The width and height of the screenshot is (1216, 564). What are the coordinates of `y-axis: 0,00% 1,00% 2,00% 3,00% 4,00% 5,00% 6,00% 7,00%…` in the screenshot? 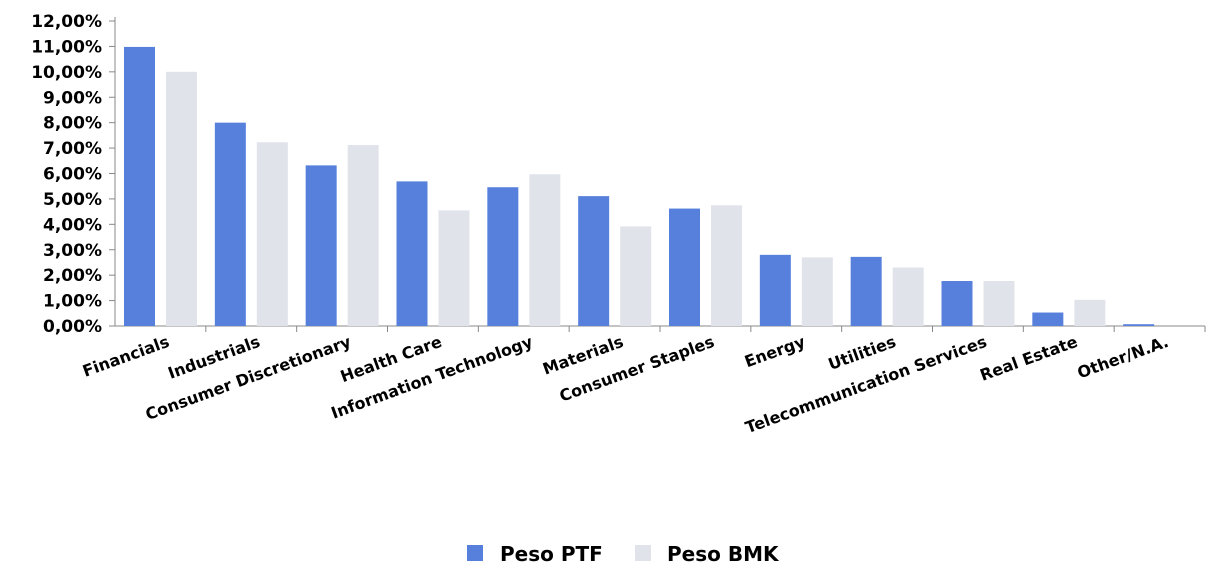 It's located at (73, 174).